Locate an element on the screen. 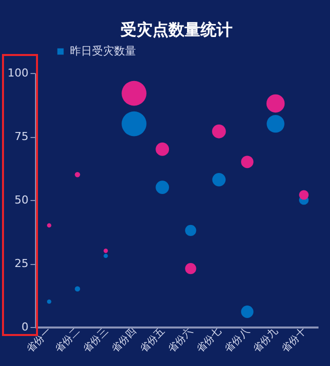  y-tick-label: 100 is located at coordinates (18, 73).